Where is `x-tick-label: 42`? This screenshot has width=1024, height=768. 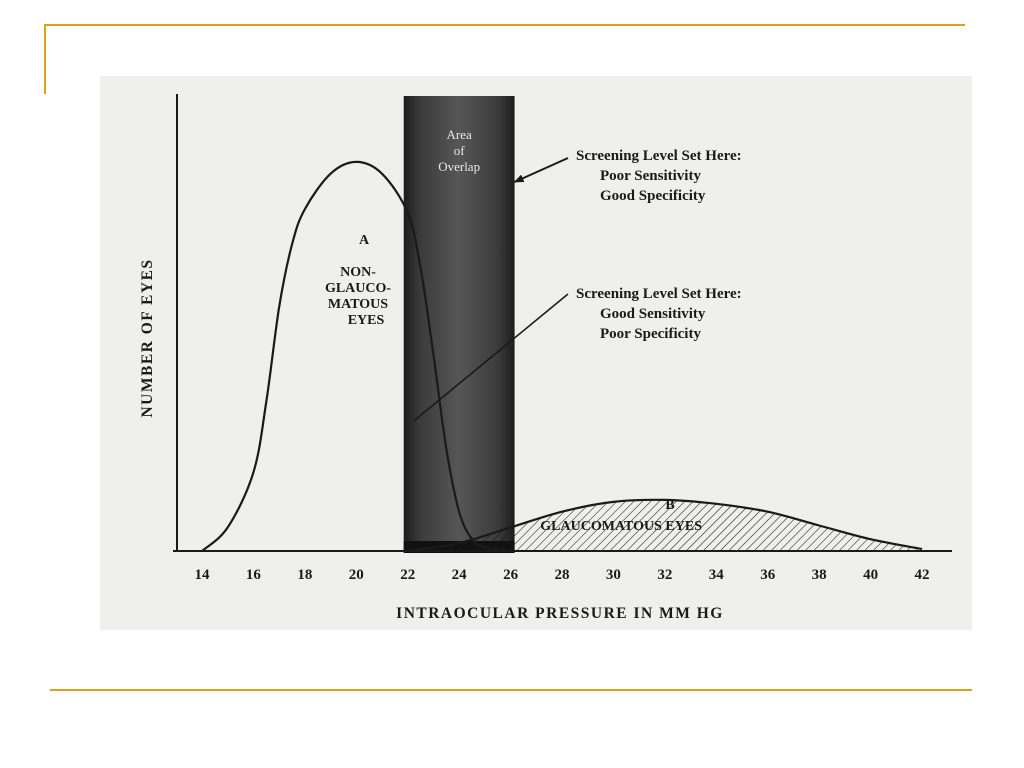 x-tick-label: 42 is located at coordinates (922, 575).